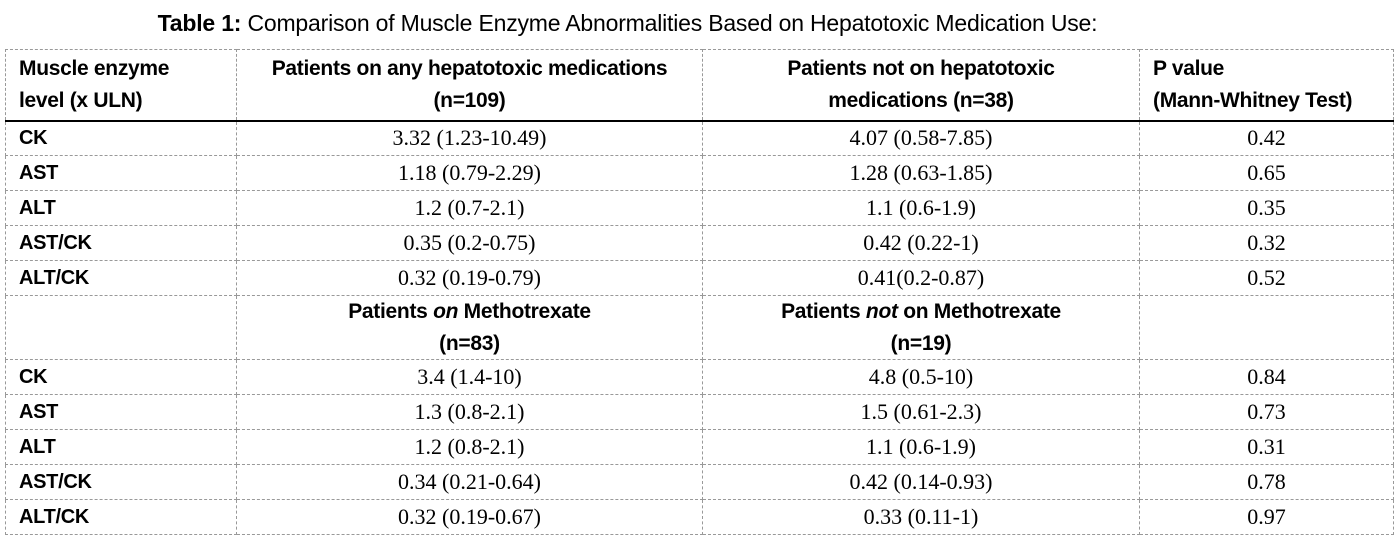 Image resolution: width=1397 pixels, height=547 pixels. I want to click on table-row: AST 1.3 (0.8-2.1) 1.5 (0.61-2.3) 0.73, so click(699, 412).